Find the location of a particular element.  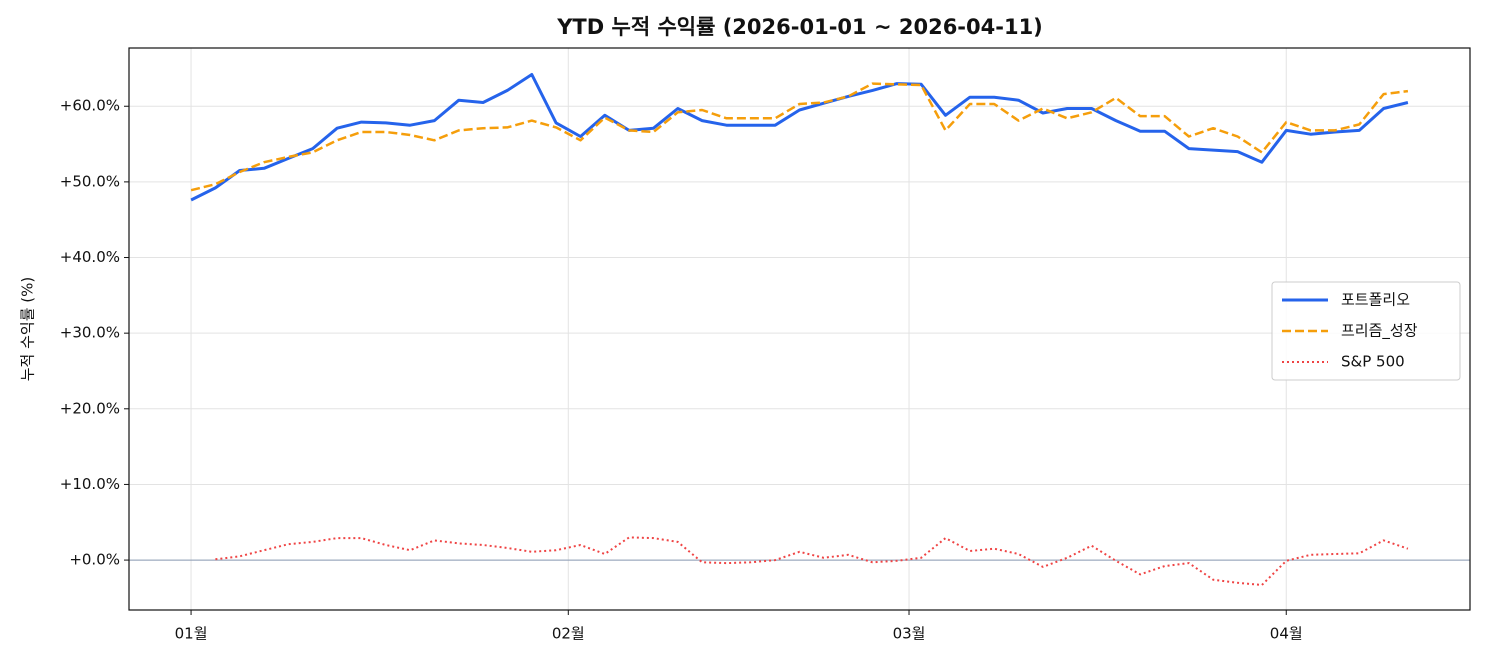

y-tick-label: +50.0% is located at coordinates (90, 181).